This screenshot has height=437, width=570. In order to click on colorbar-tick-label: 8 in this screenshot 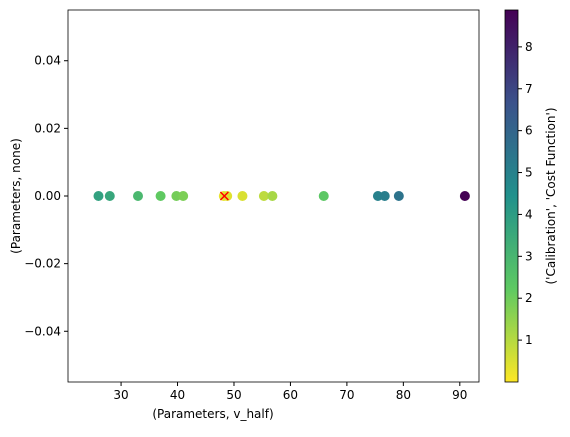, I will do `click(529, 47)`.